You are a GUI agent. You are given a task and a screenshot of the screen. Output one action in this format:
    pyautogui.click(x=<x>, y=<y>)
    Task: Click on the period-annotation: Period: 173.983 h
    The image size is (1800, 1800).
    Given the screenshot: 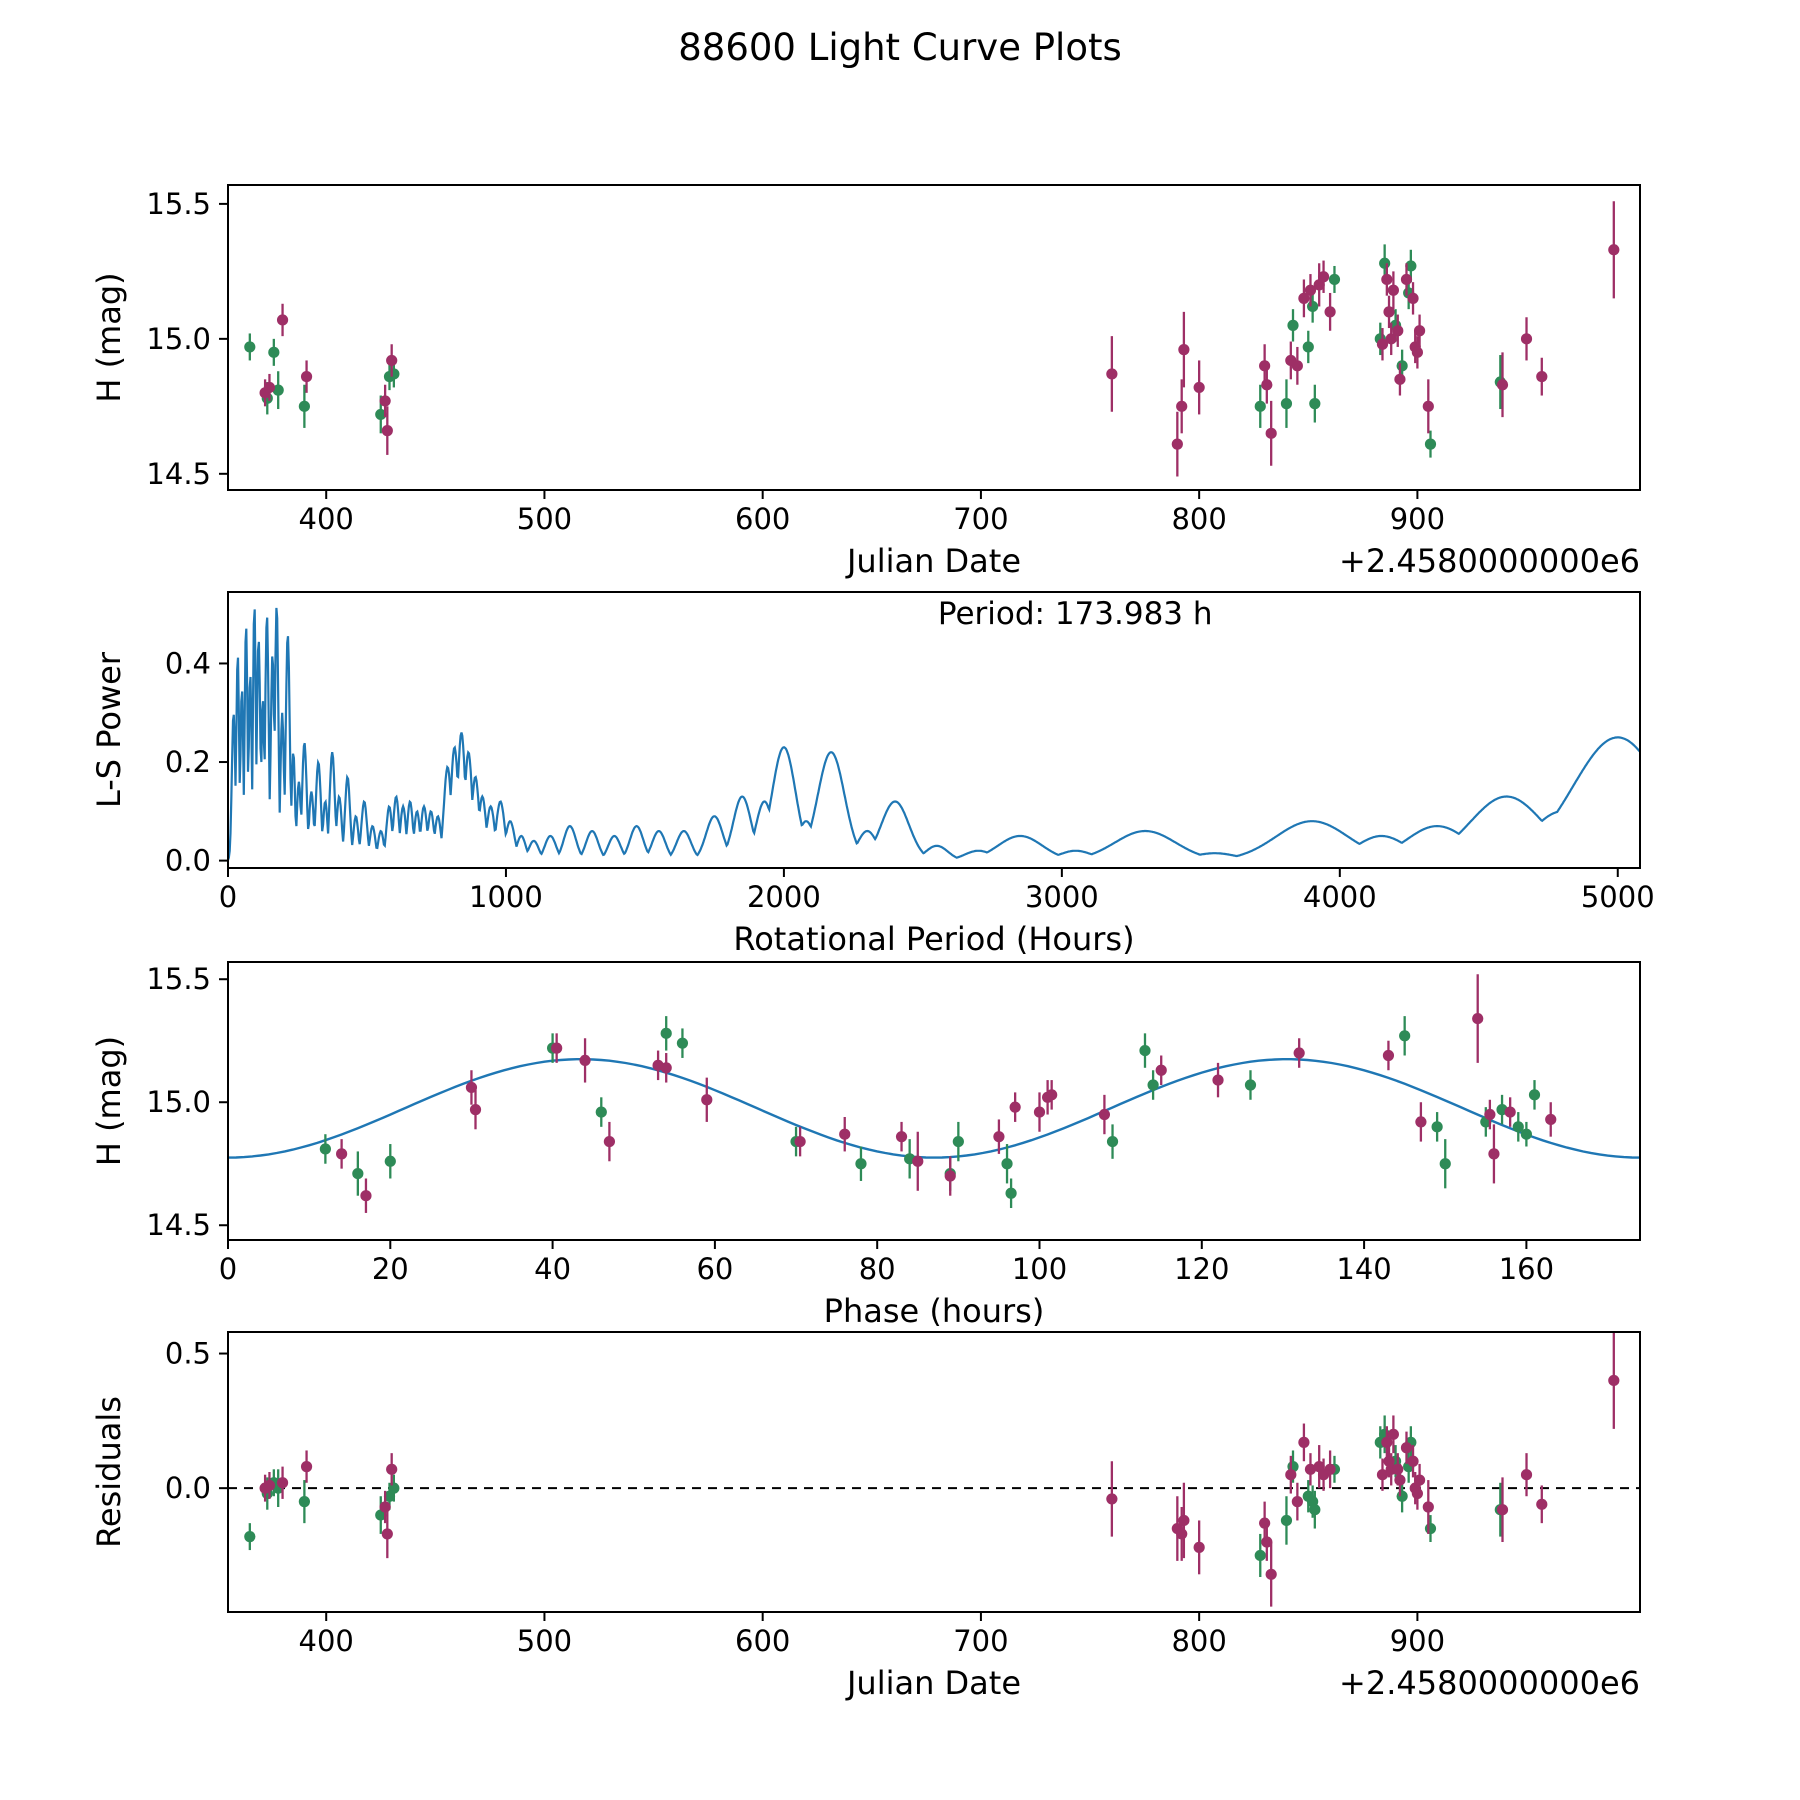 What is the action you would take?
    pyautogui.click(x=1075, y=614)
    